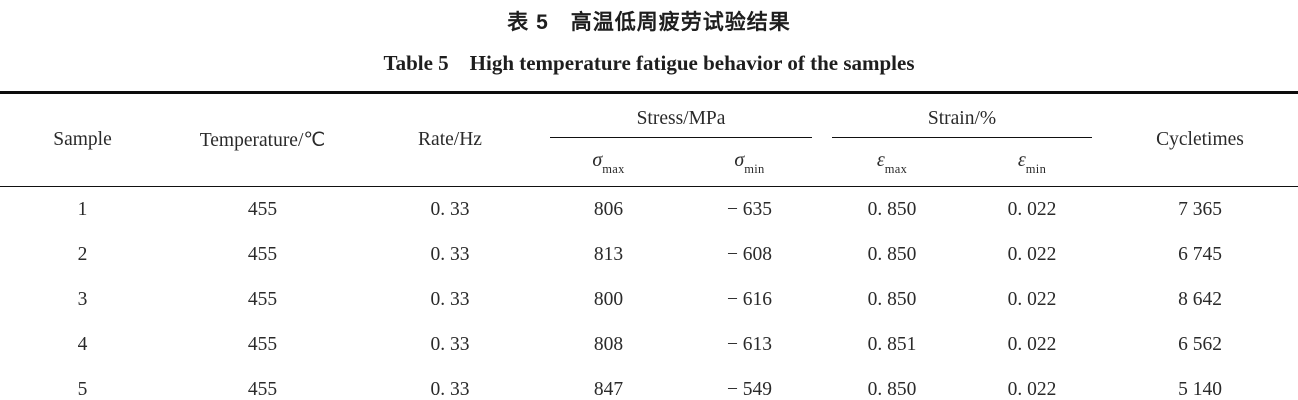  I want to click on cell-cycletimes: 6 745, so click(1200, 254).